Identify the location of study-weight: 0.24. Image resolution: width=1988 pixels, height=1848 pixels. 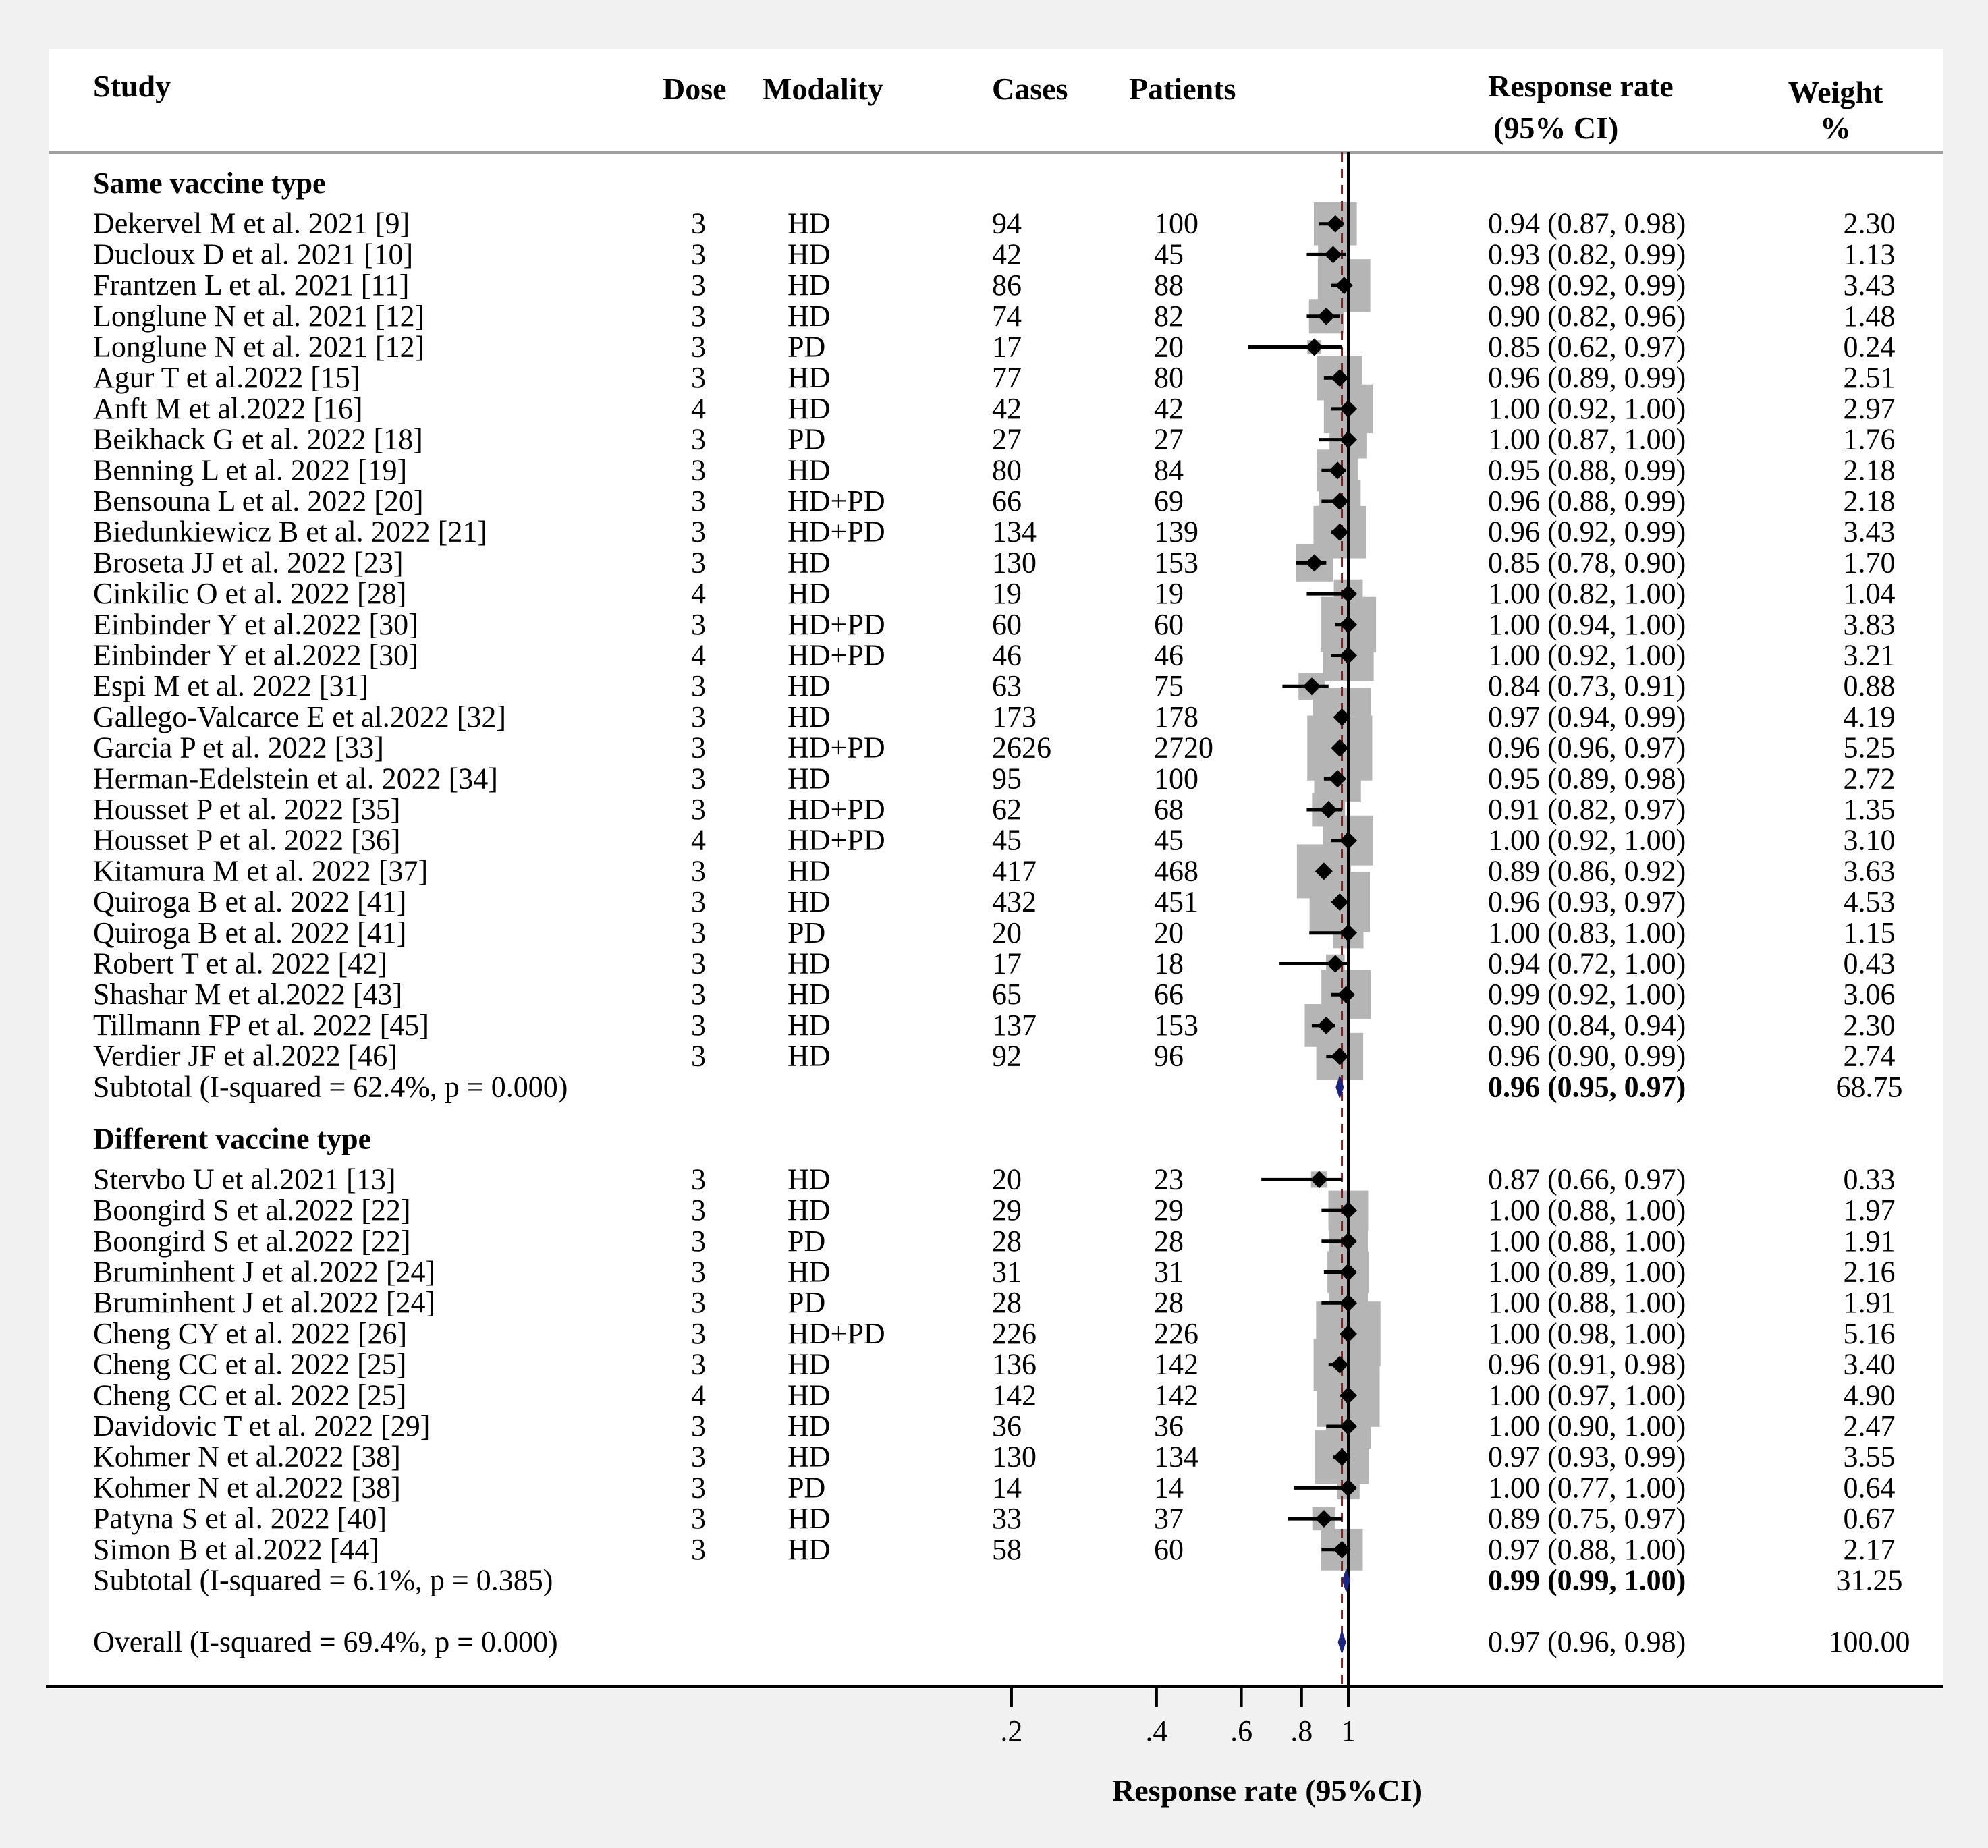
(1870, 347).